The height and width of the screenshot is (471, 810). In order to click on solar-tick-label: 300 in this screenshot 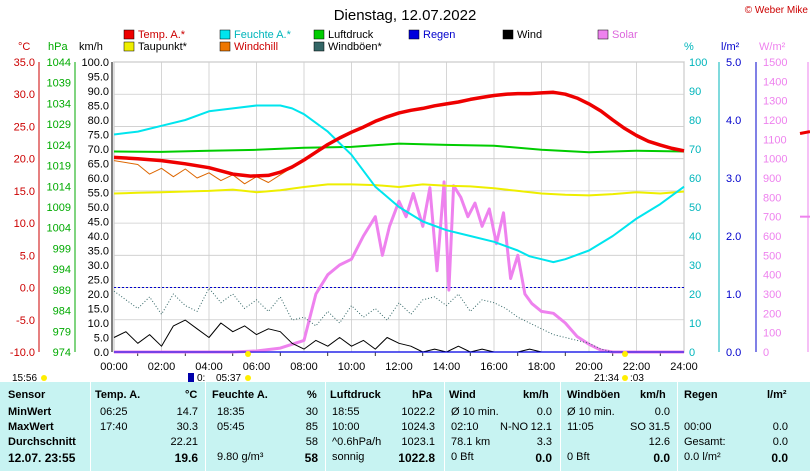, I will do `click(772, 295)`.